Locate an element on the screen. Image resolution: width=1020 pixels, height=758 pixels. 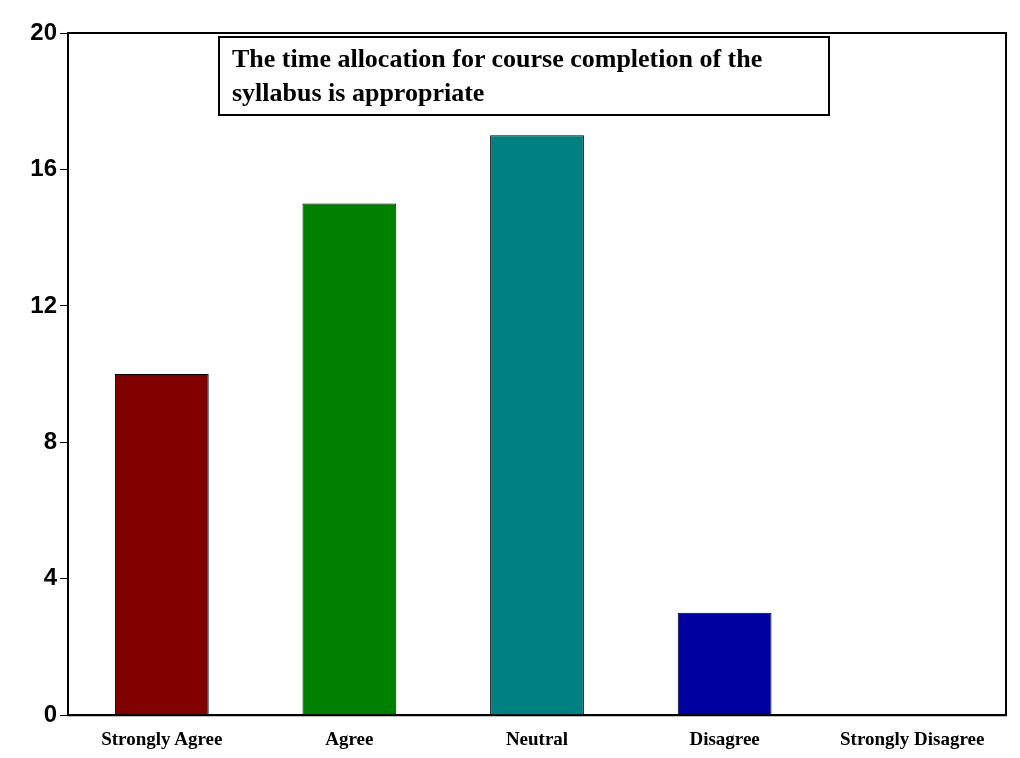
y-tick-label: 0 is located at coordinates (50, 713).